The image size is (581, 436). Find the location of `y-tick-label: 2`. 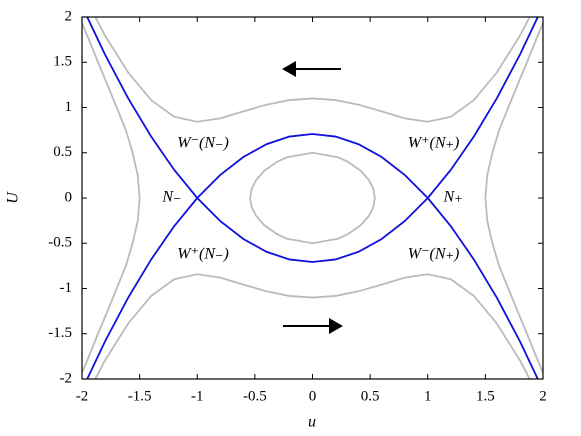

y-tick-label: 2 is located at coordinates (69, 16).